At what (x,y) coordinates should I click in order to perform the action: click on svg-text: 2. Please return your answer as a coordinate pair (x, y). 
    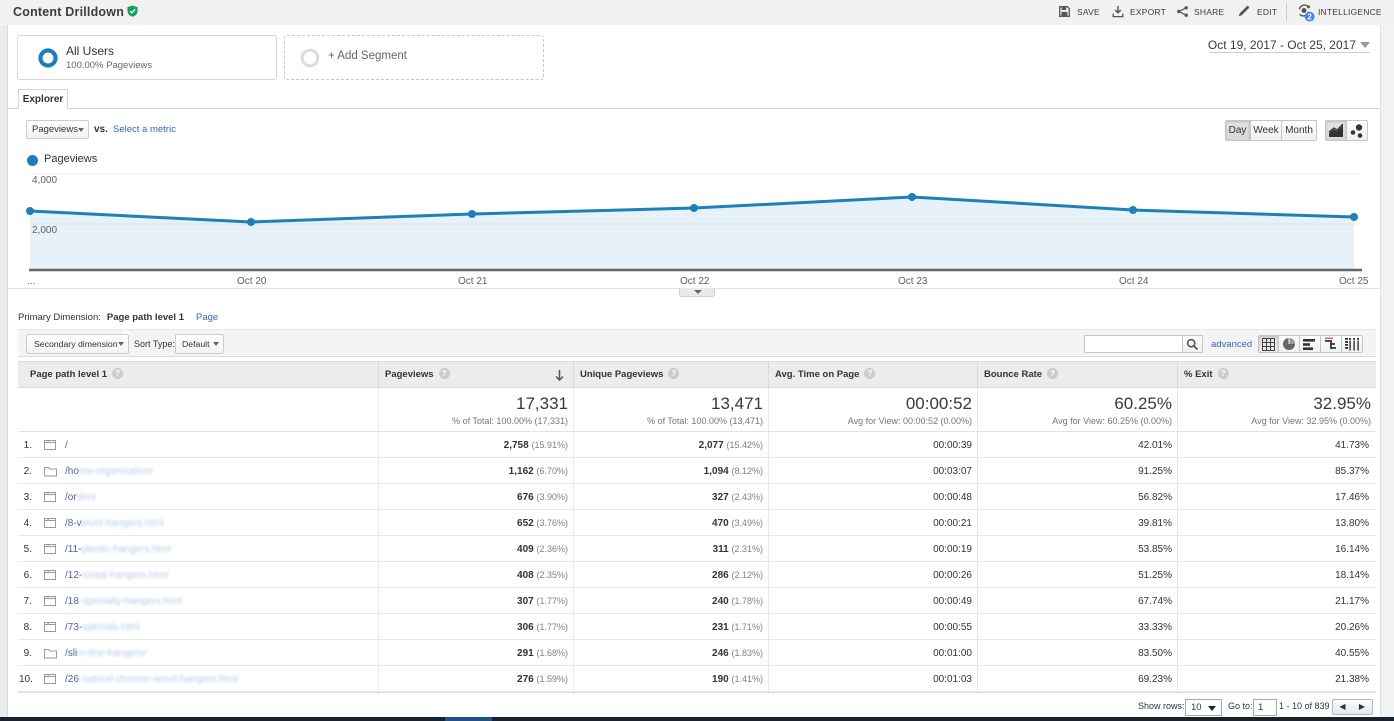
    Looking at the image, I should click on (1309, 17).